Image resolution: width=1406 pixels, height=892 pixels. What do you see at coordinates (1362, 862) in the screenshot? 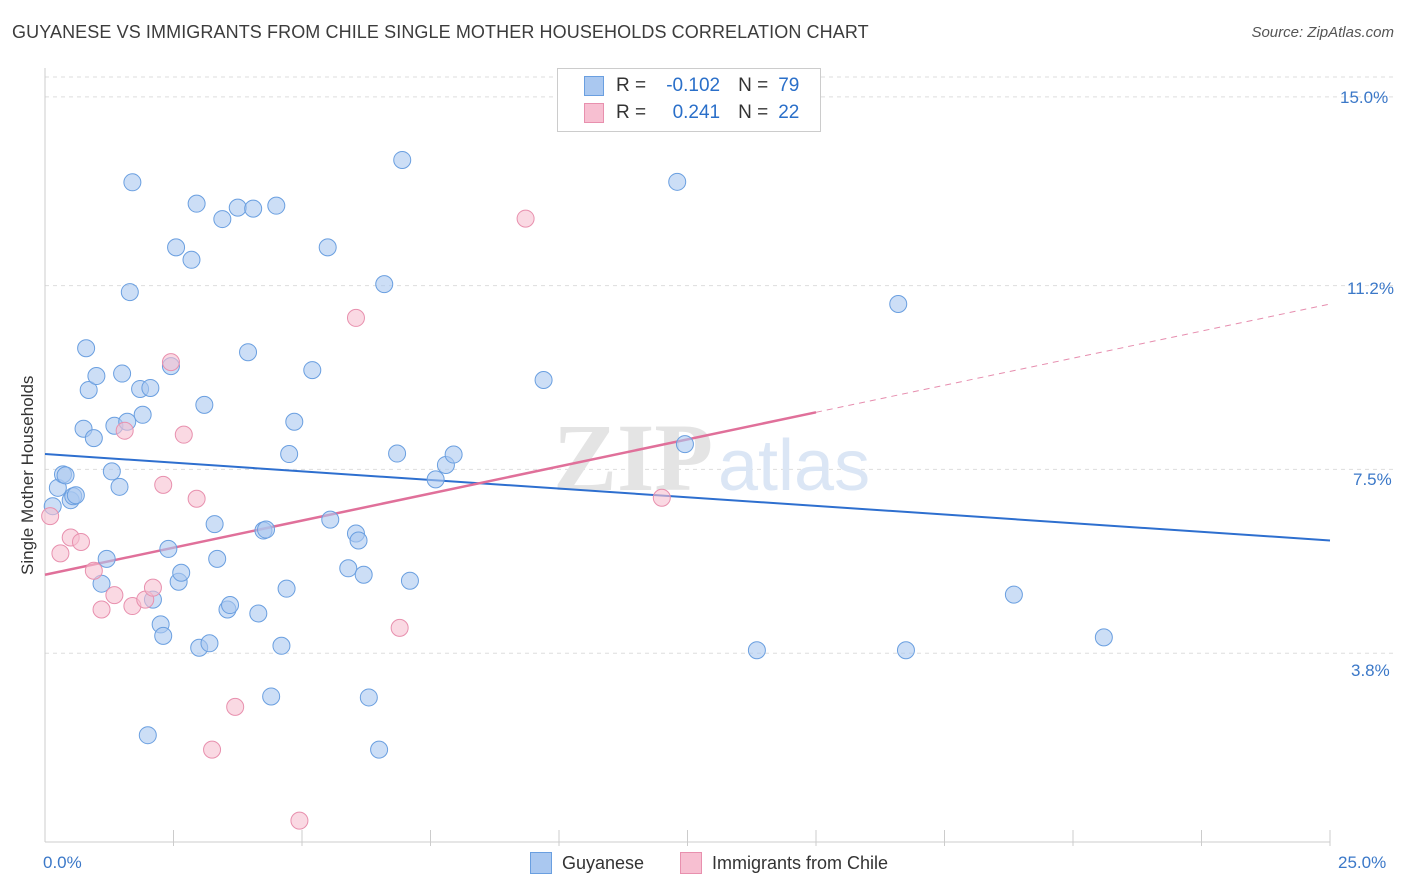
I see `x-tick-max: 25.0%` at bounding box center [1362, 862].